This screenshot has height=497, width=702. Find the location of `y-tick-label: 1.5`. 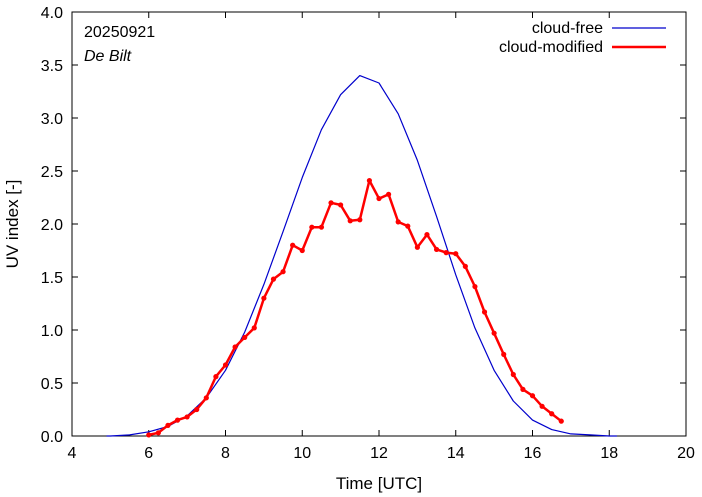

y-tick-label: 1.5 is located at coordinates (52, 278).